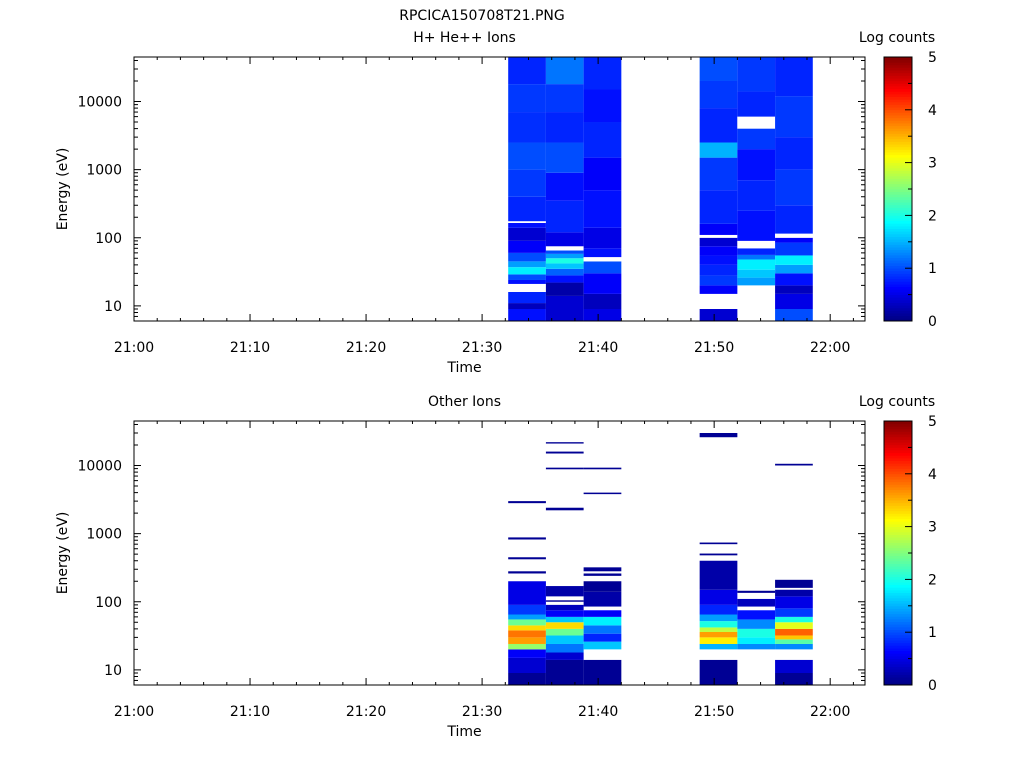  I want to click on y-axis-label: Energy (eV), so click(63, 553).